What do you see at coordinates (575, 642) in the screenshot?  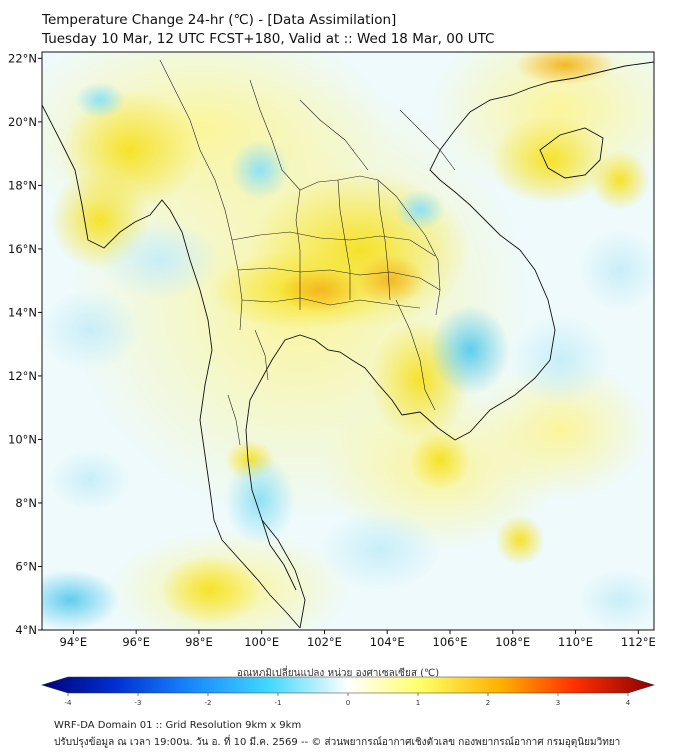 I see `lon-tick-label: 110°E` at bounding box center [575, 642].